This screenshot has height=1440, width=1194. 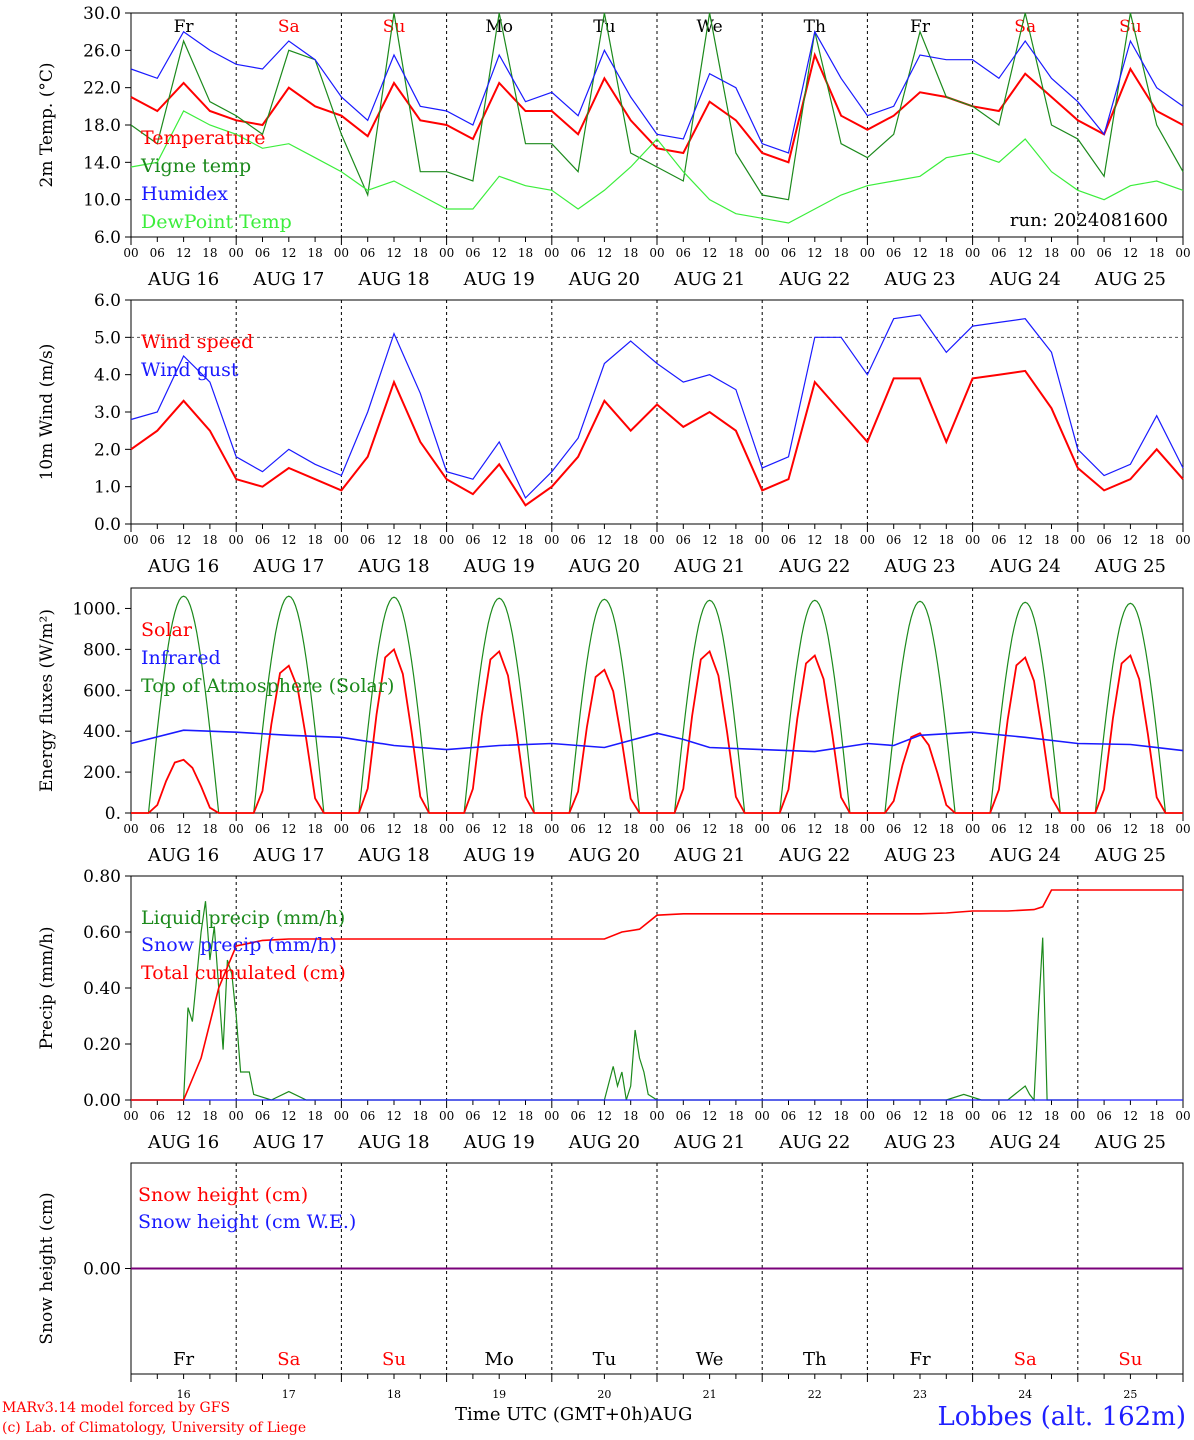 What do you see at coordinates (1025, 566) in the screenshot?
I see `date-label: AUG 24` at bounding box center [1025, 566].